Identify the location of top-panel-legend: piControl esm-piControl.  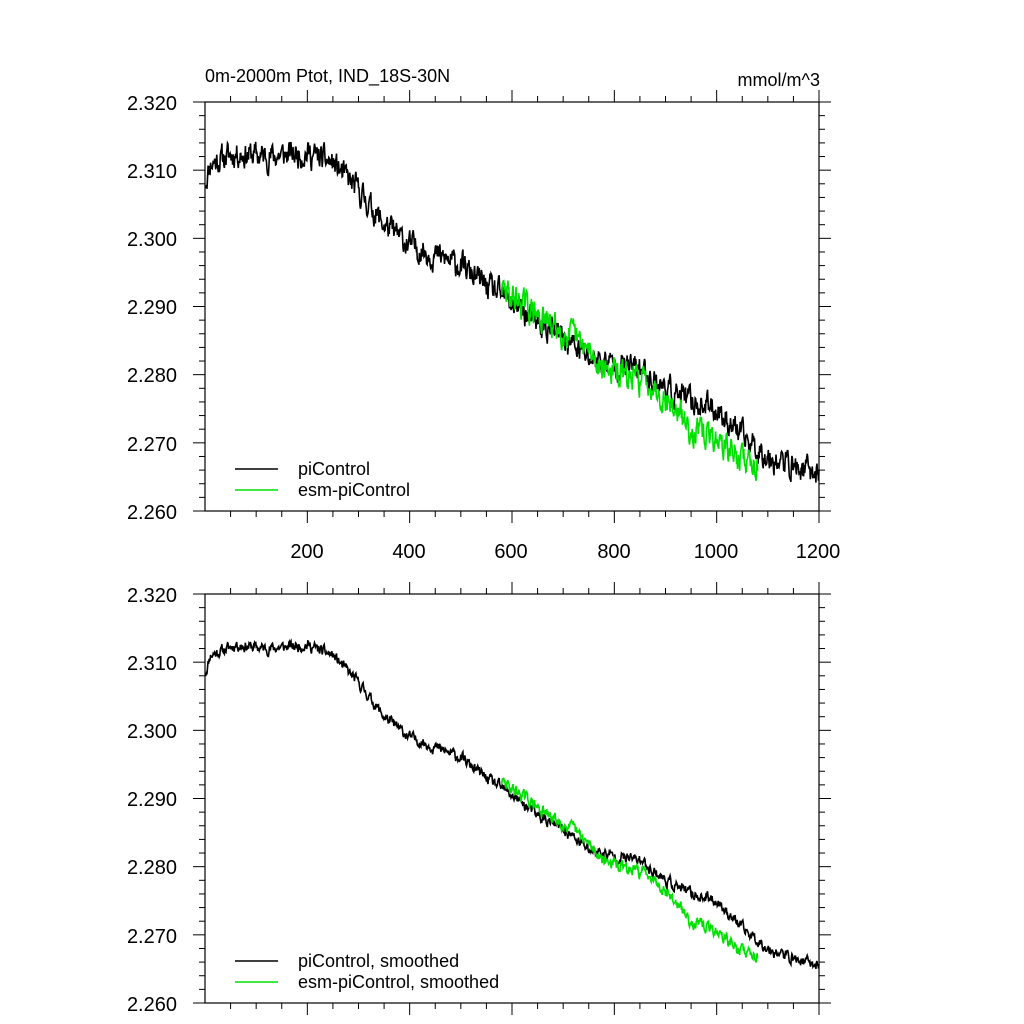
(322, 479).